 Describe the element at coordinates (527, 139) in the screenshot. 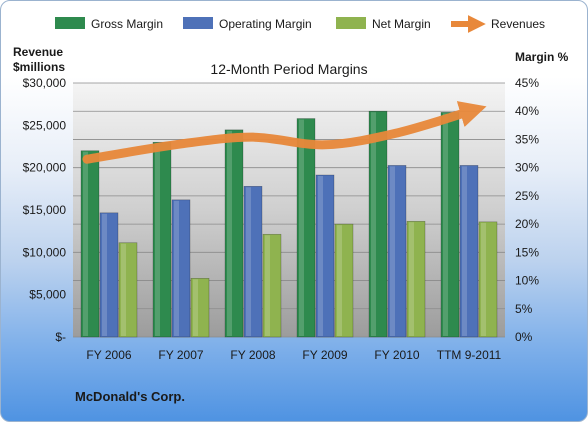

I see `right-axis-tick: 35%` at that location.